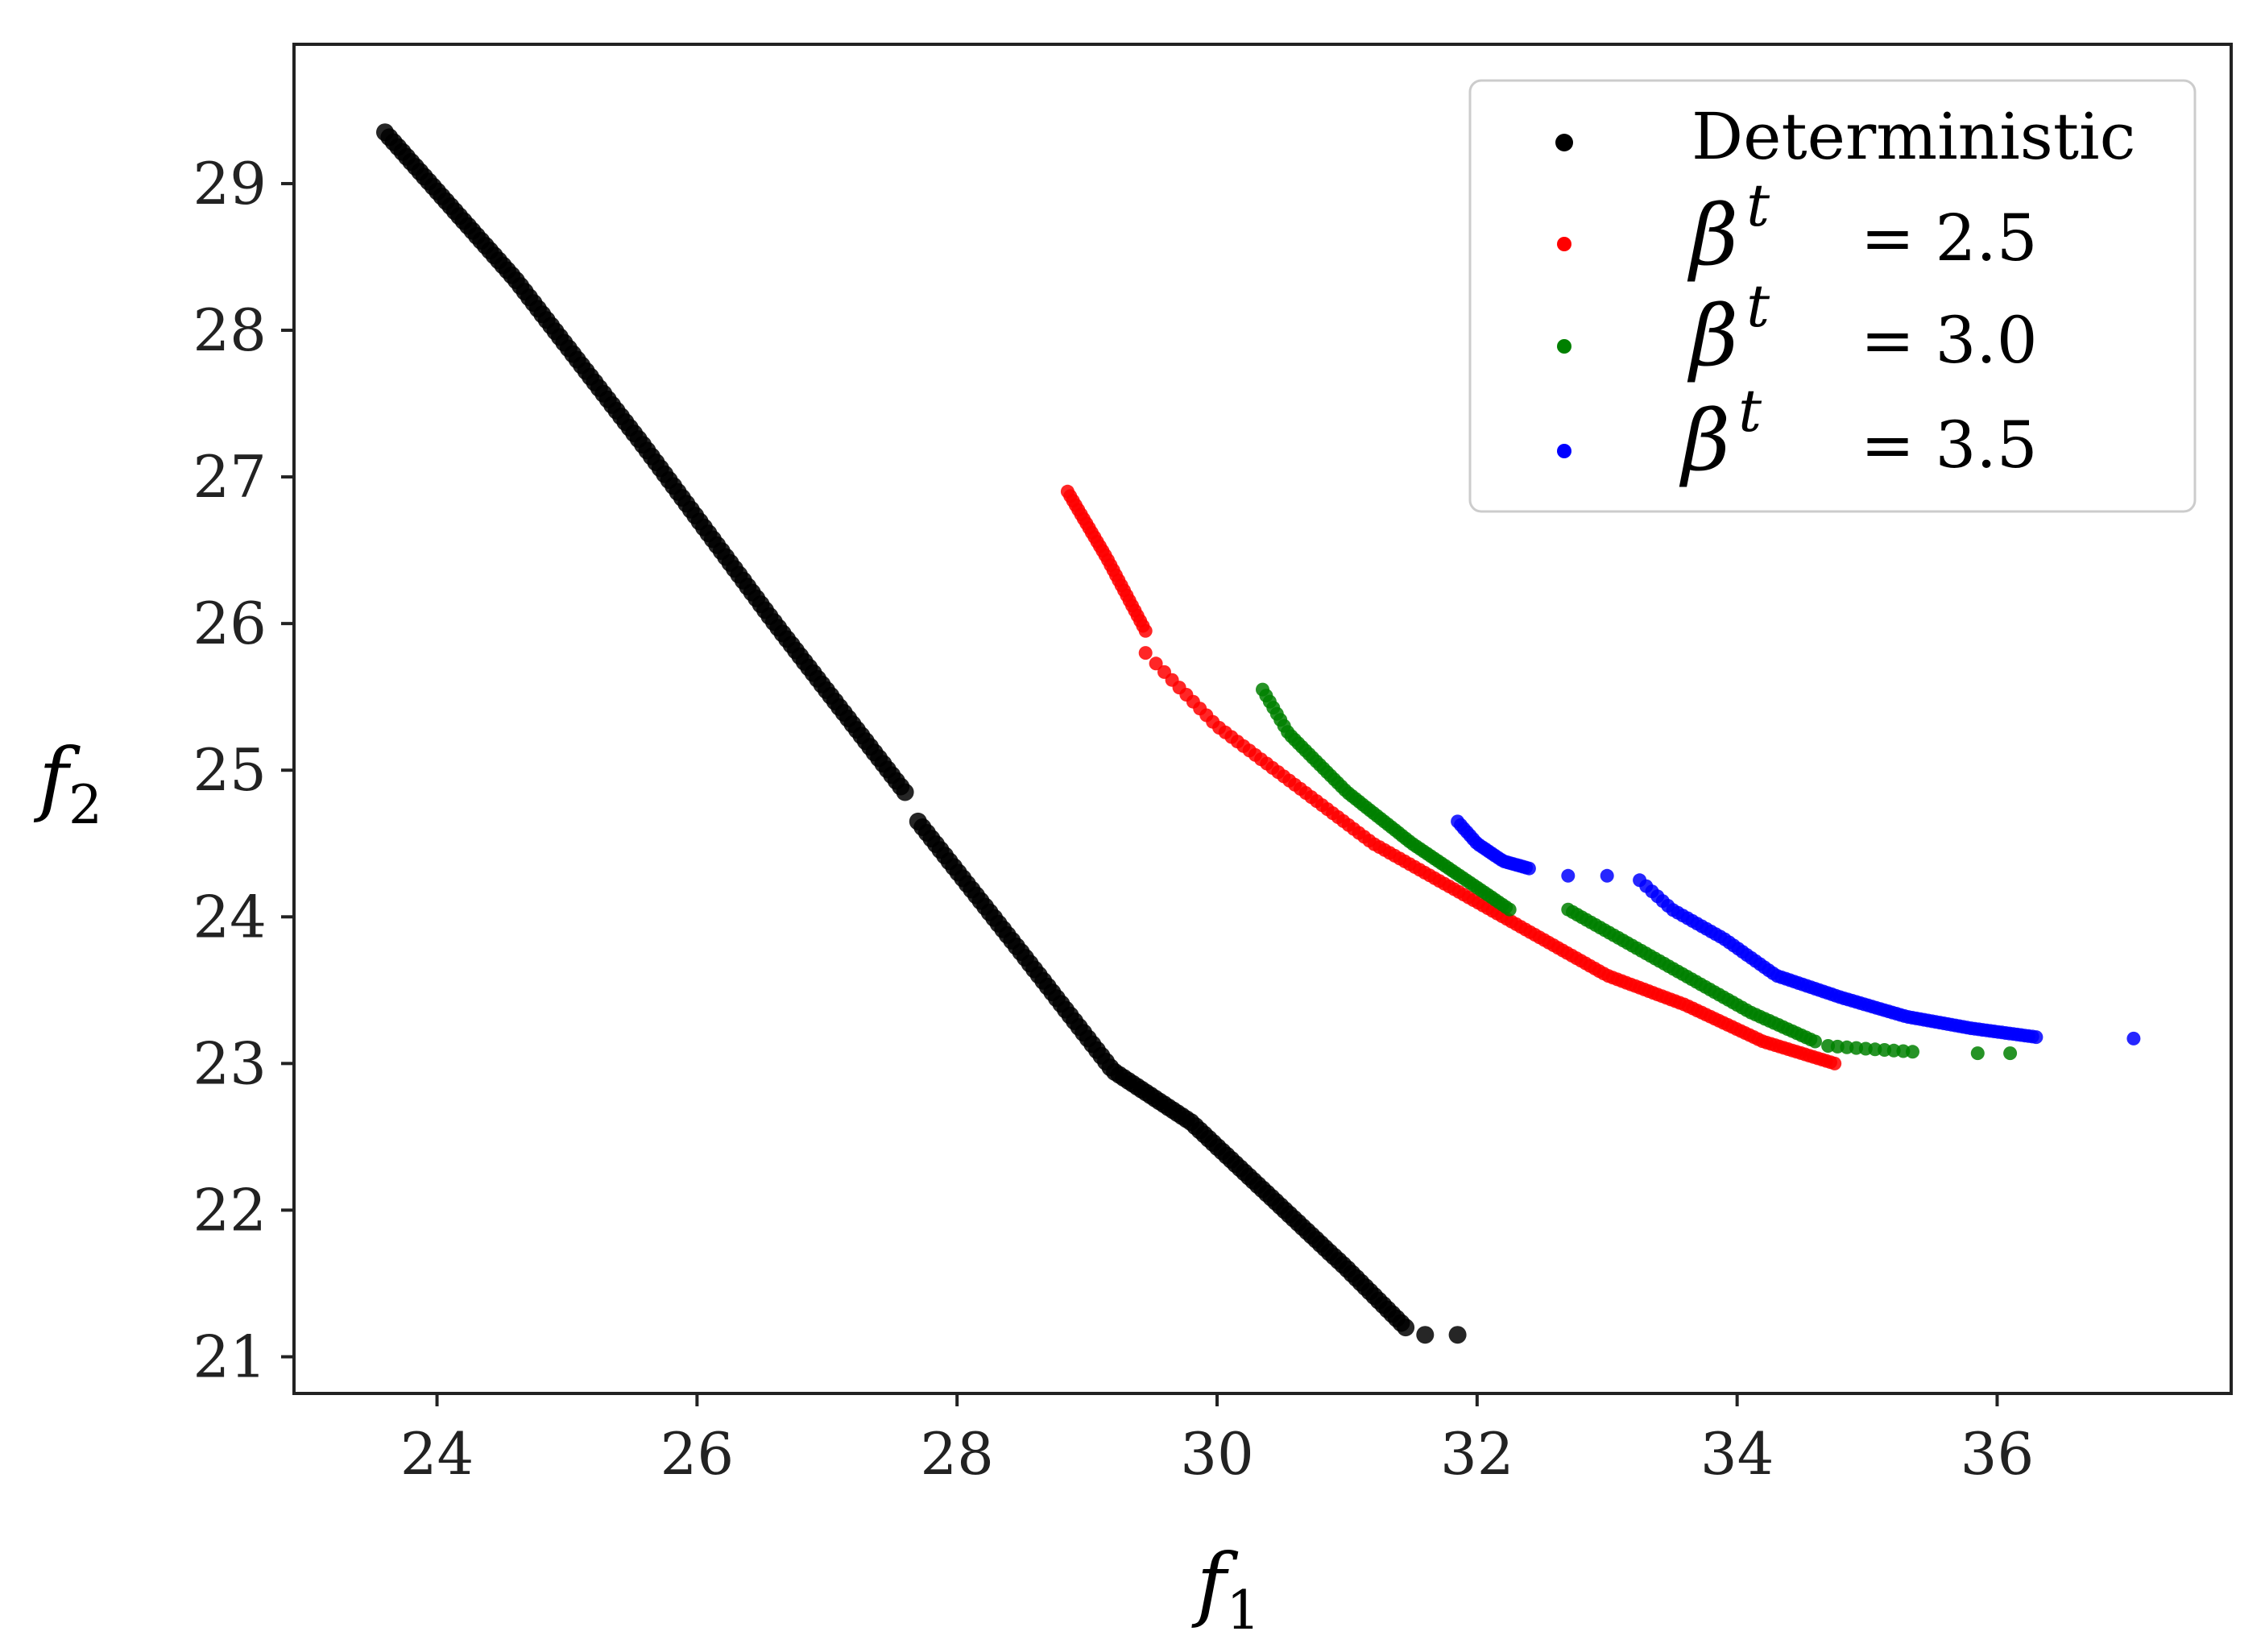 This screenshot has width=2265, height=1652. I want to click on x-tick-label: 32, so click(1477, 1454).